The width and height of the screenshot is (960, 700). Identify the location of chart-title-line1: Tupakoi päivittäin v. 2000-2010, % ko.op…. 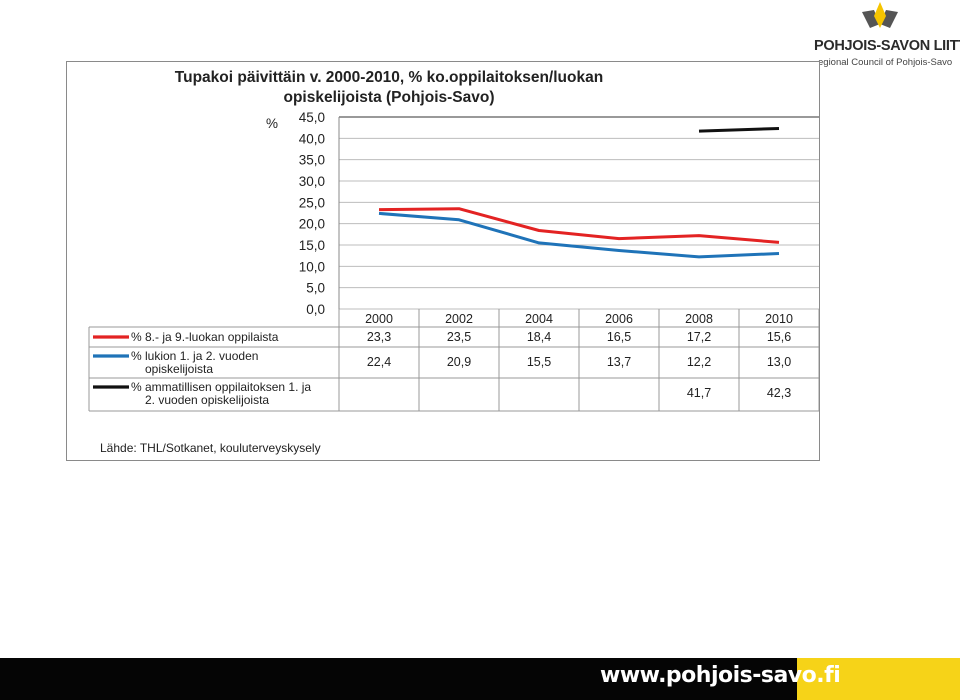
(389, 77).